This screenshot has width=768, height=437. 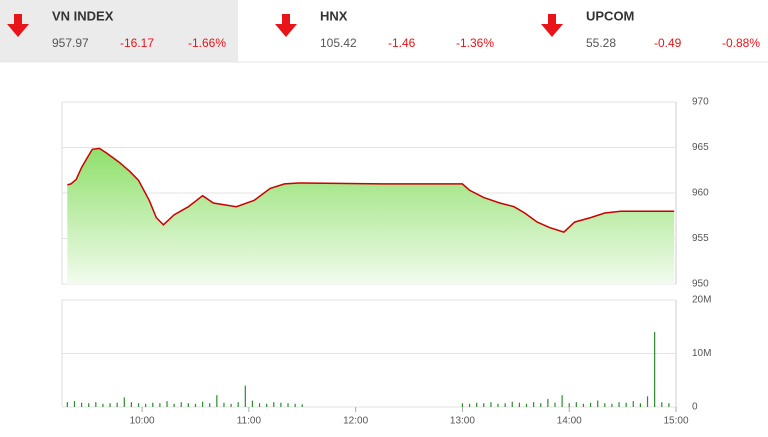 I want to click on index-change: -0.49, so click(x=668, y=43).